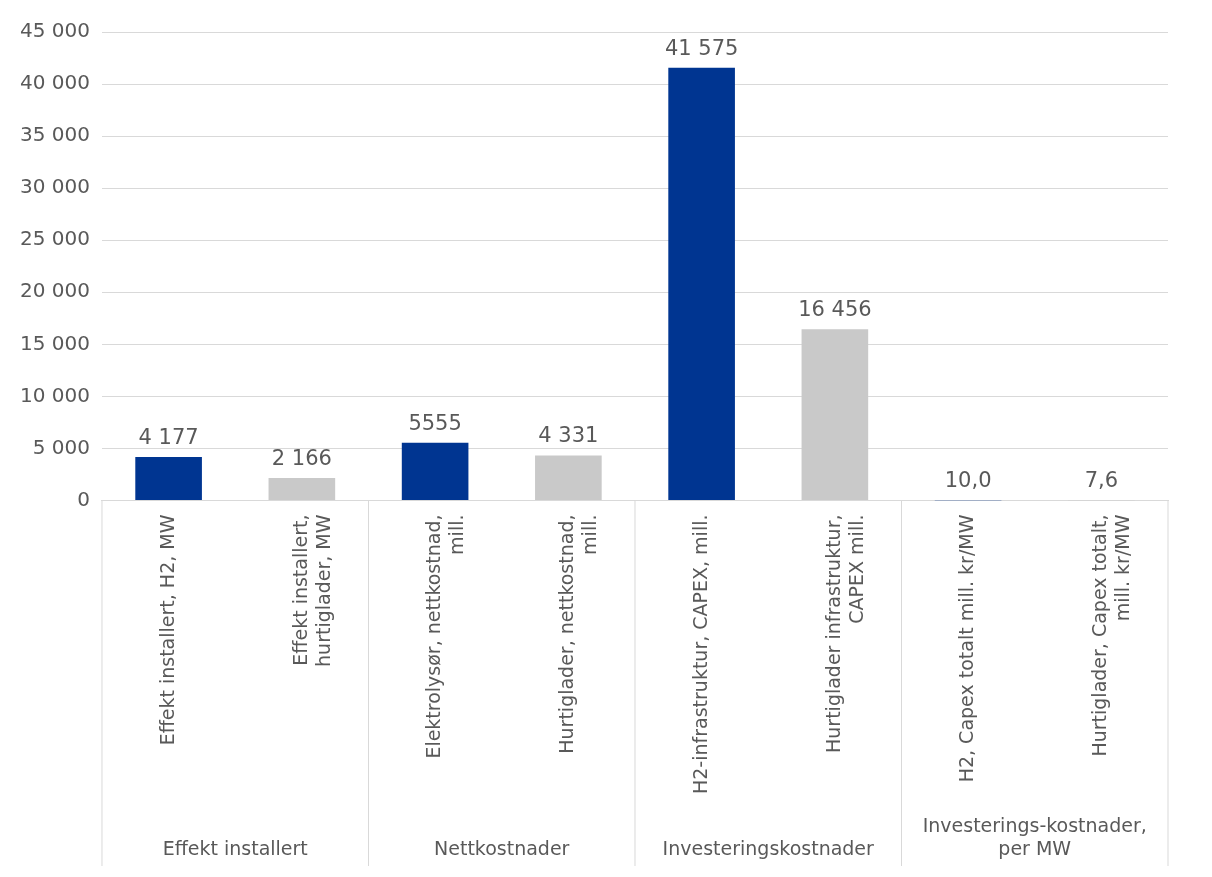 This screenshot has width=1212, height=877. I want to click on y-tick-label: 15 000, so click(55, 342).